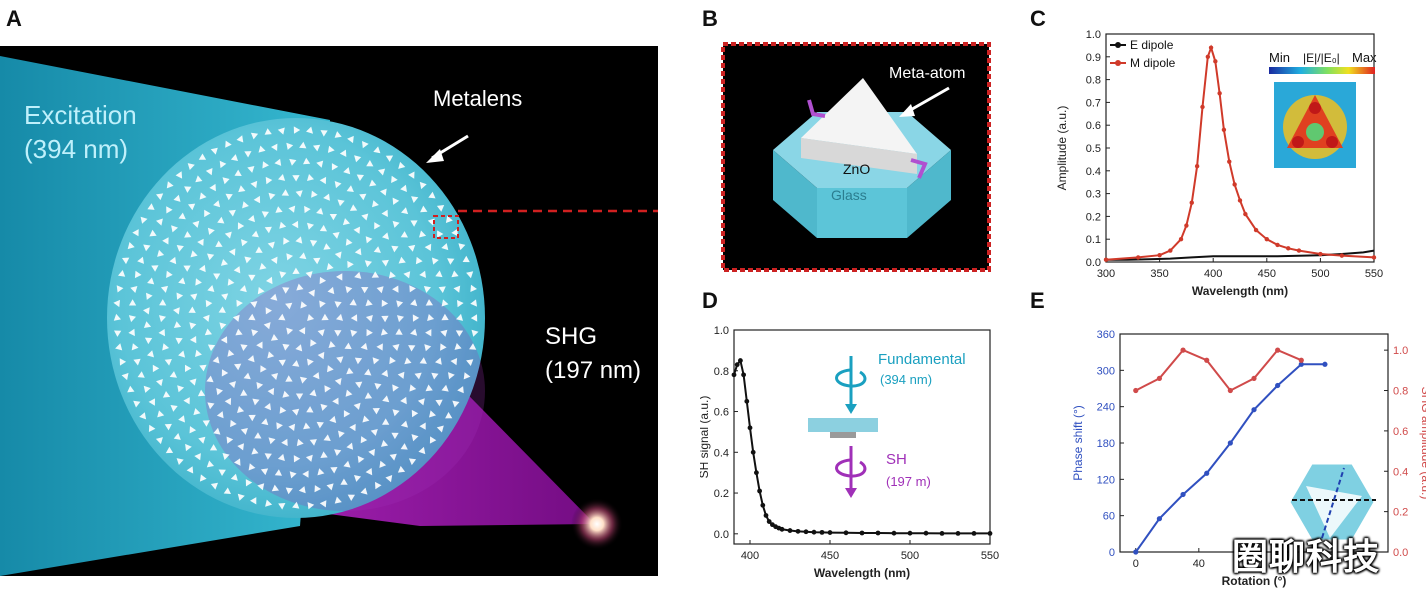  What do you see at coordinates (446, 227) in the screenshot?
I see `meta-atom-selection-box` at bounding box center [446, 227].